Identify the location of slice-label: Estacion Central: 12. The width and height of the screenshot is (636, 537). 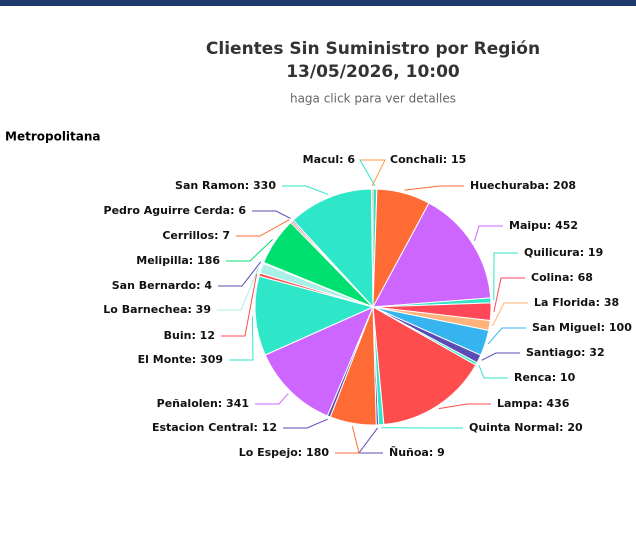
(214, 427).